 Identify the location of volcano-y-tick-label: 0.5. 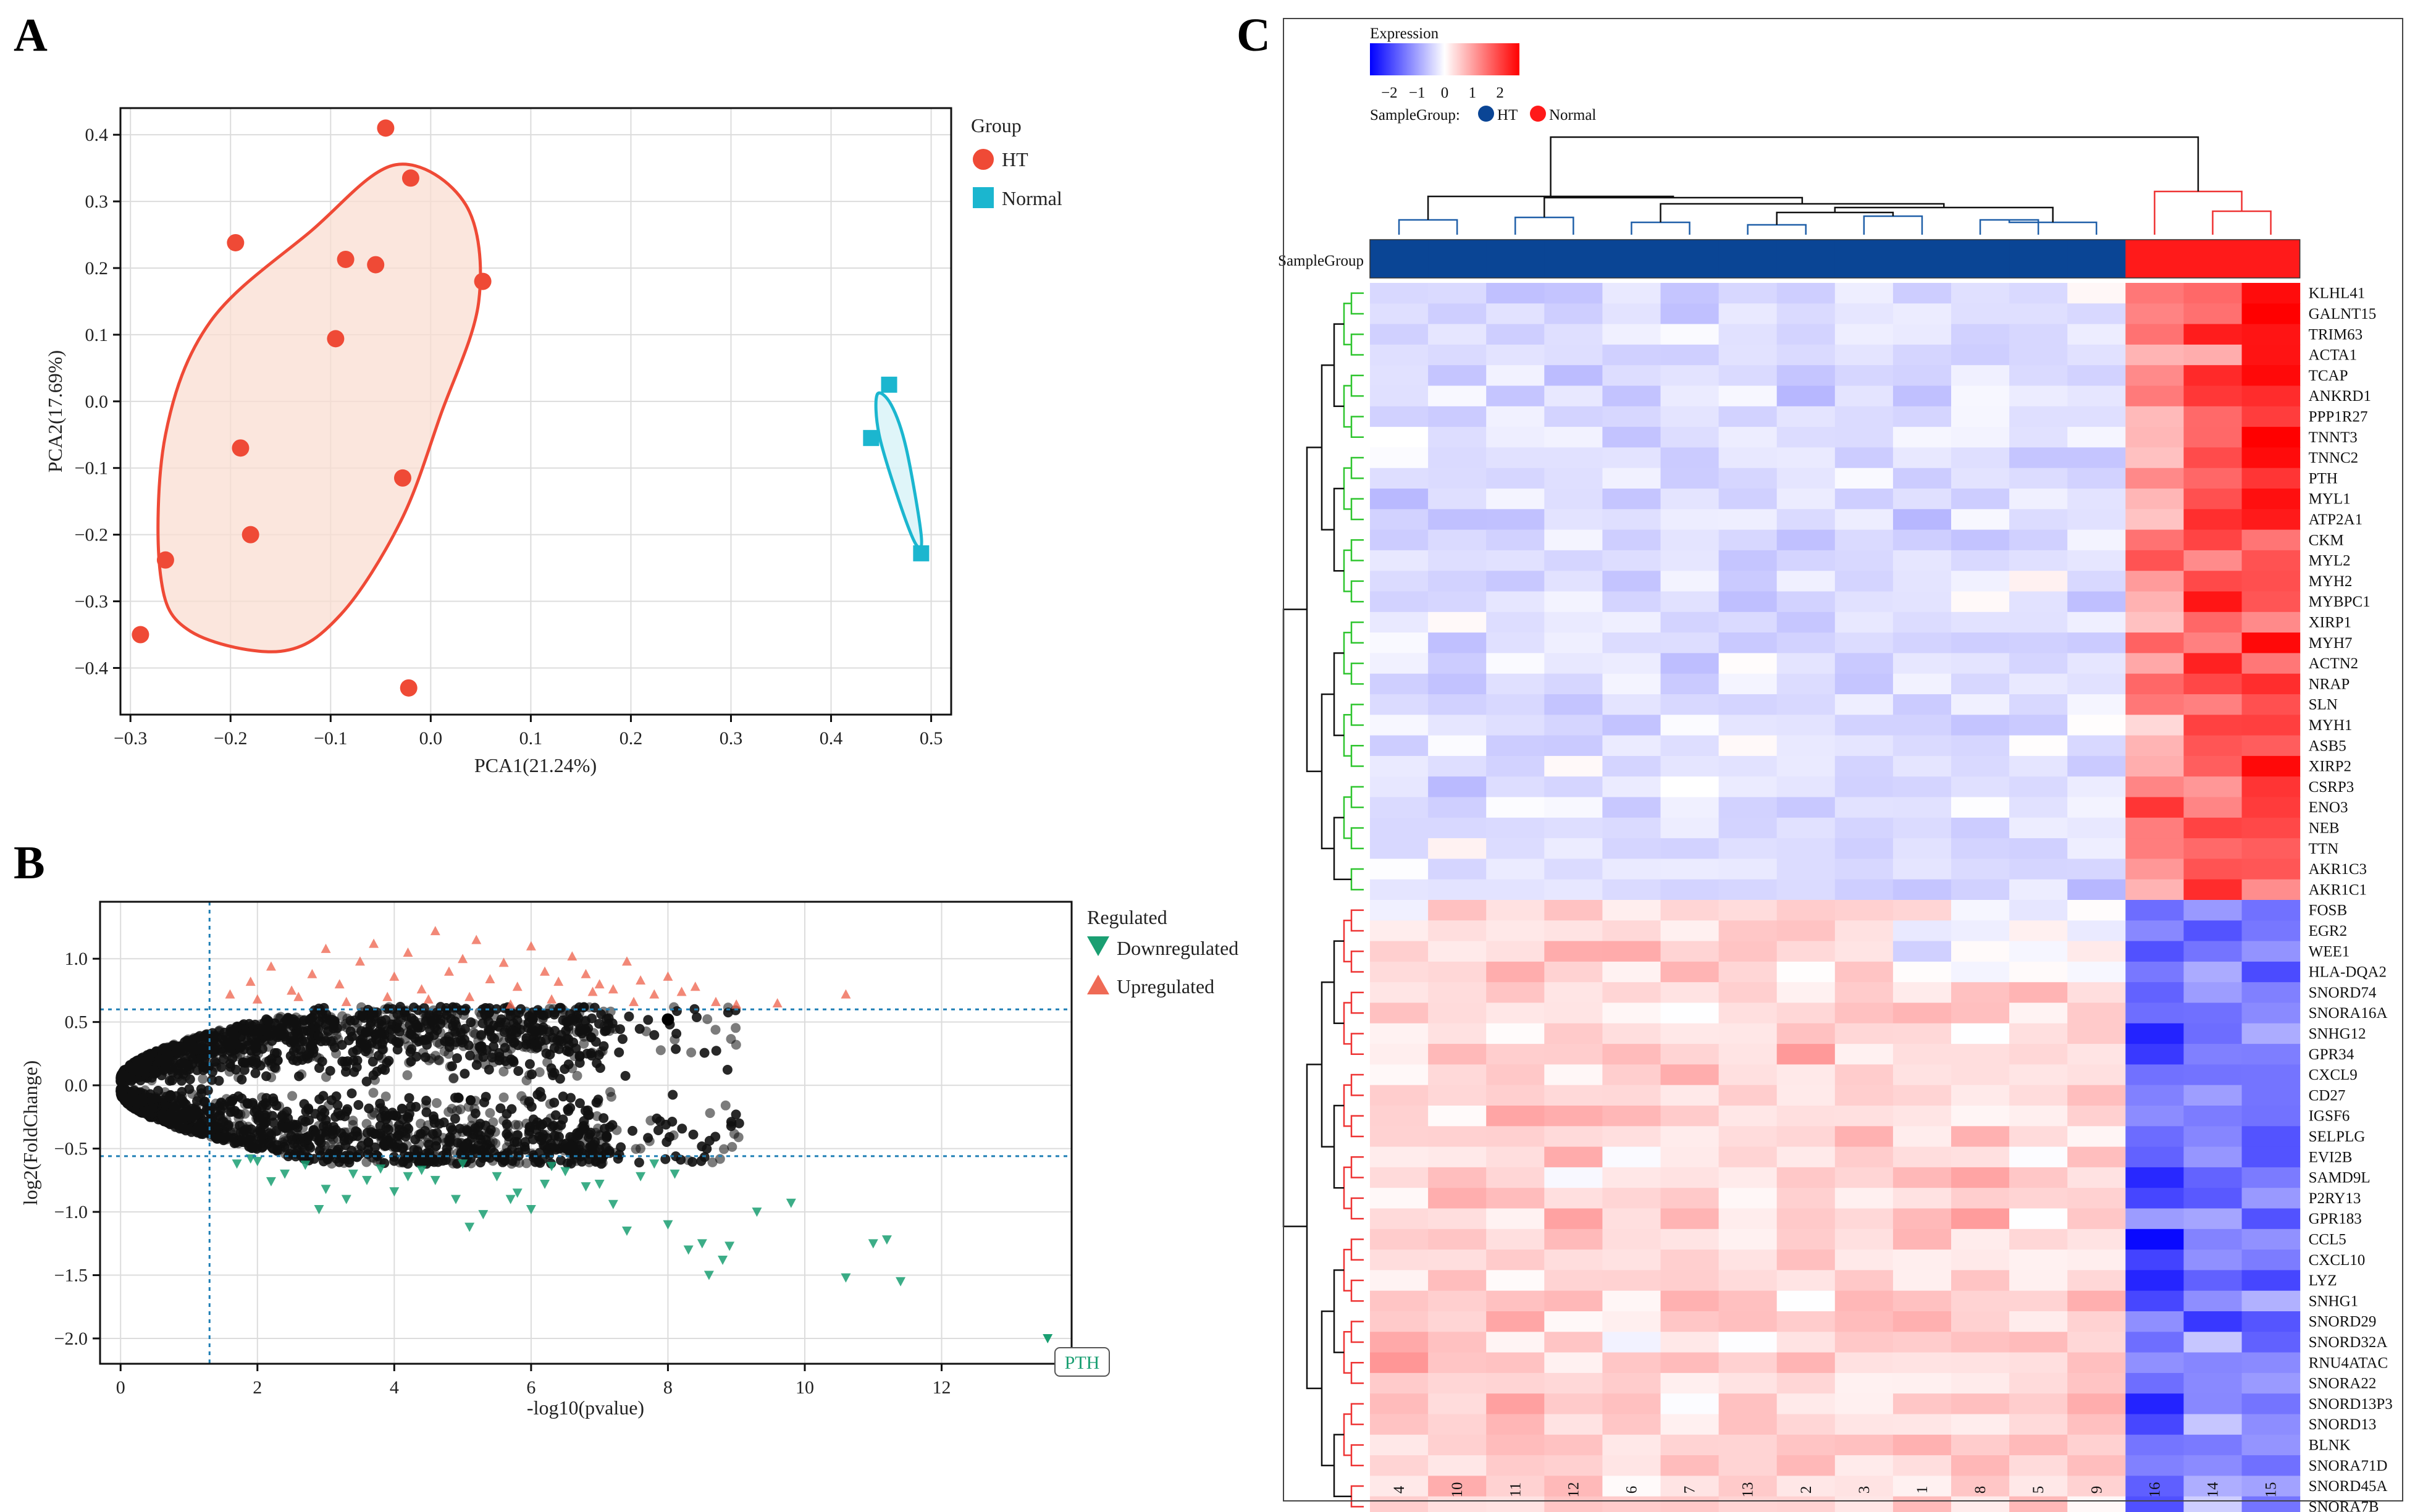
(76, 1023).